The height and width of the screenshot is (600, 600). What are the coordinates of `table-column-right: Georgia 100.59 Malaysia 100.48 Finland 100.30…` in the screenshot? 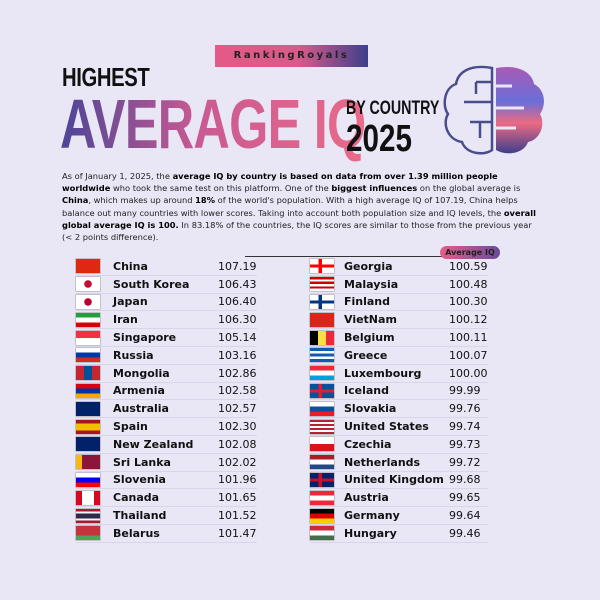 It's located at (399, 400).